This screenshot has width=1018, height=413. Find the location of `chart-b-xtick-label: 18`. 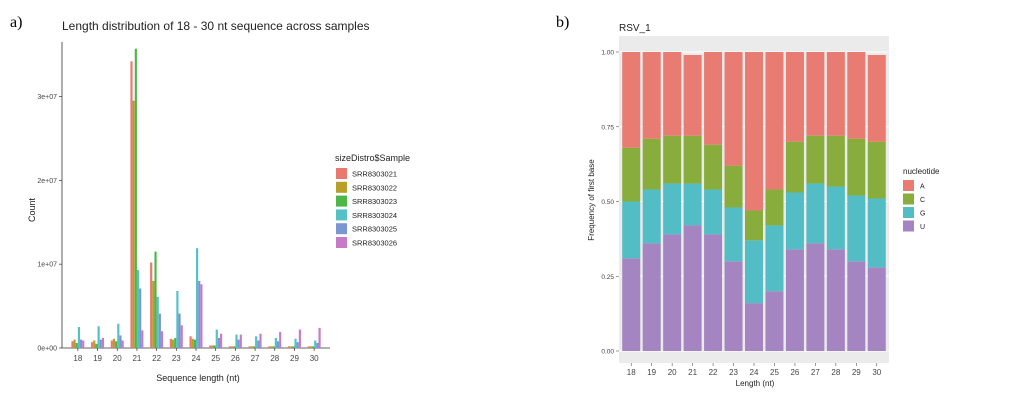

chart-b-xtick-label: 18 is located at coordinates (631, 372).